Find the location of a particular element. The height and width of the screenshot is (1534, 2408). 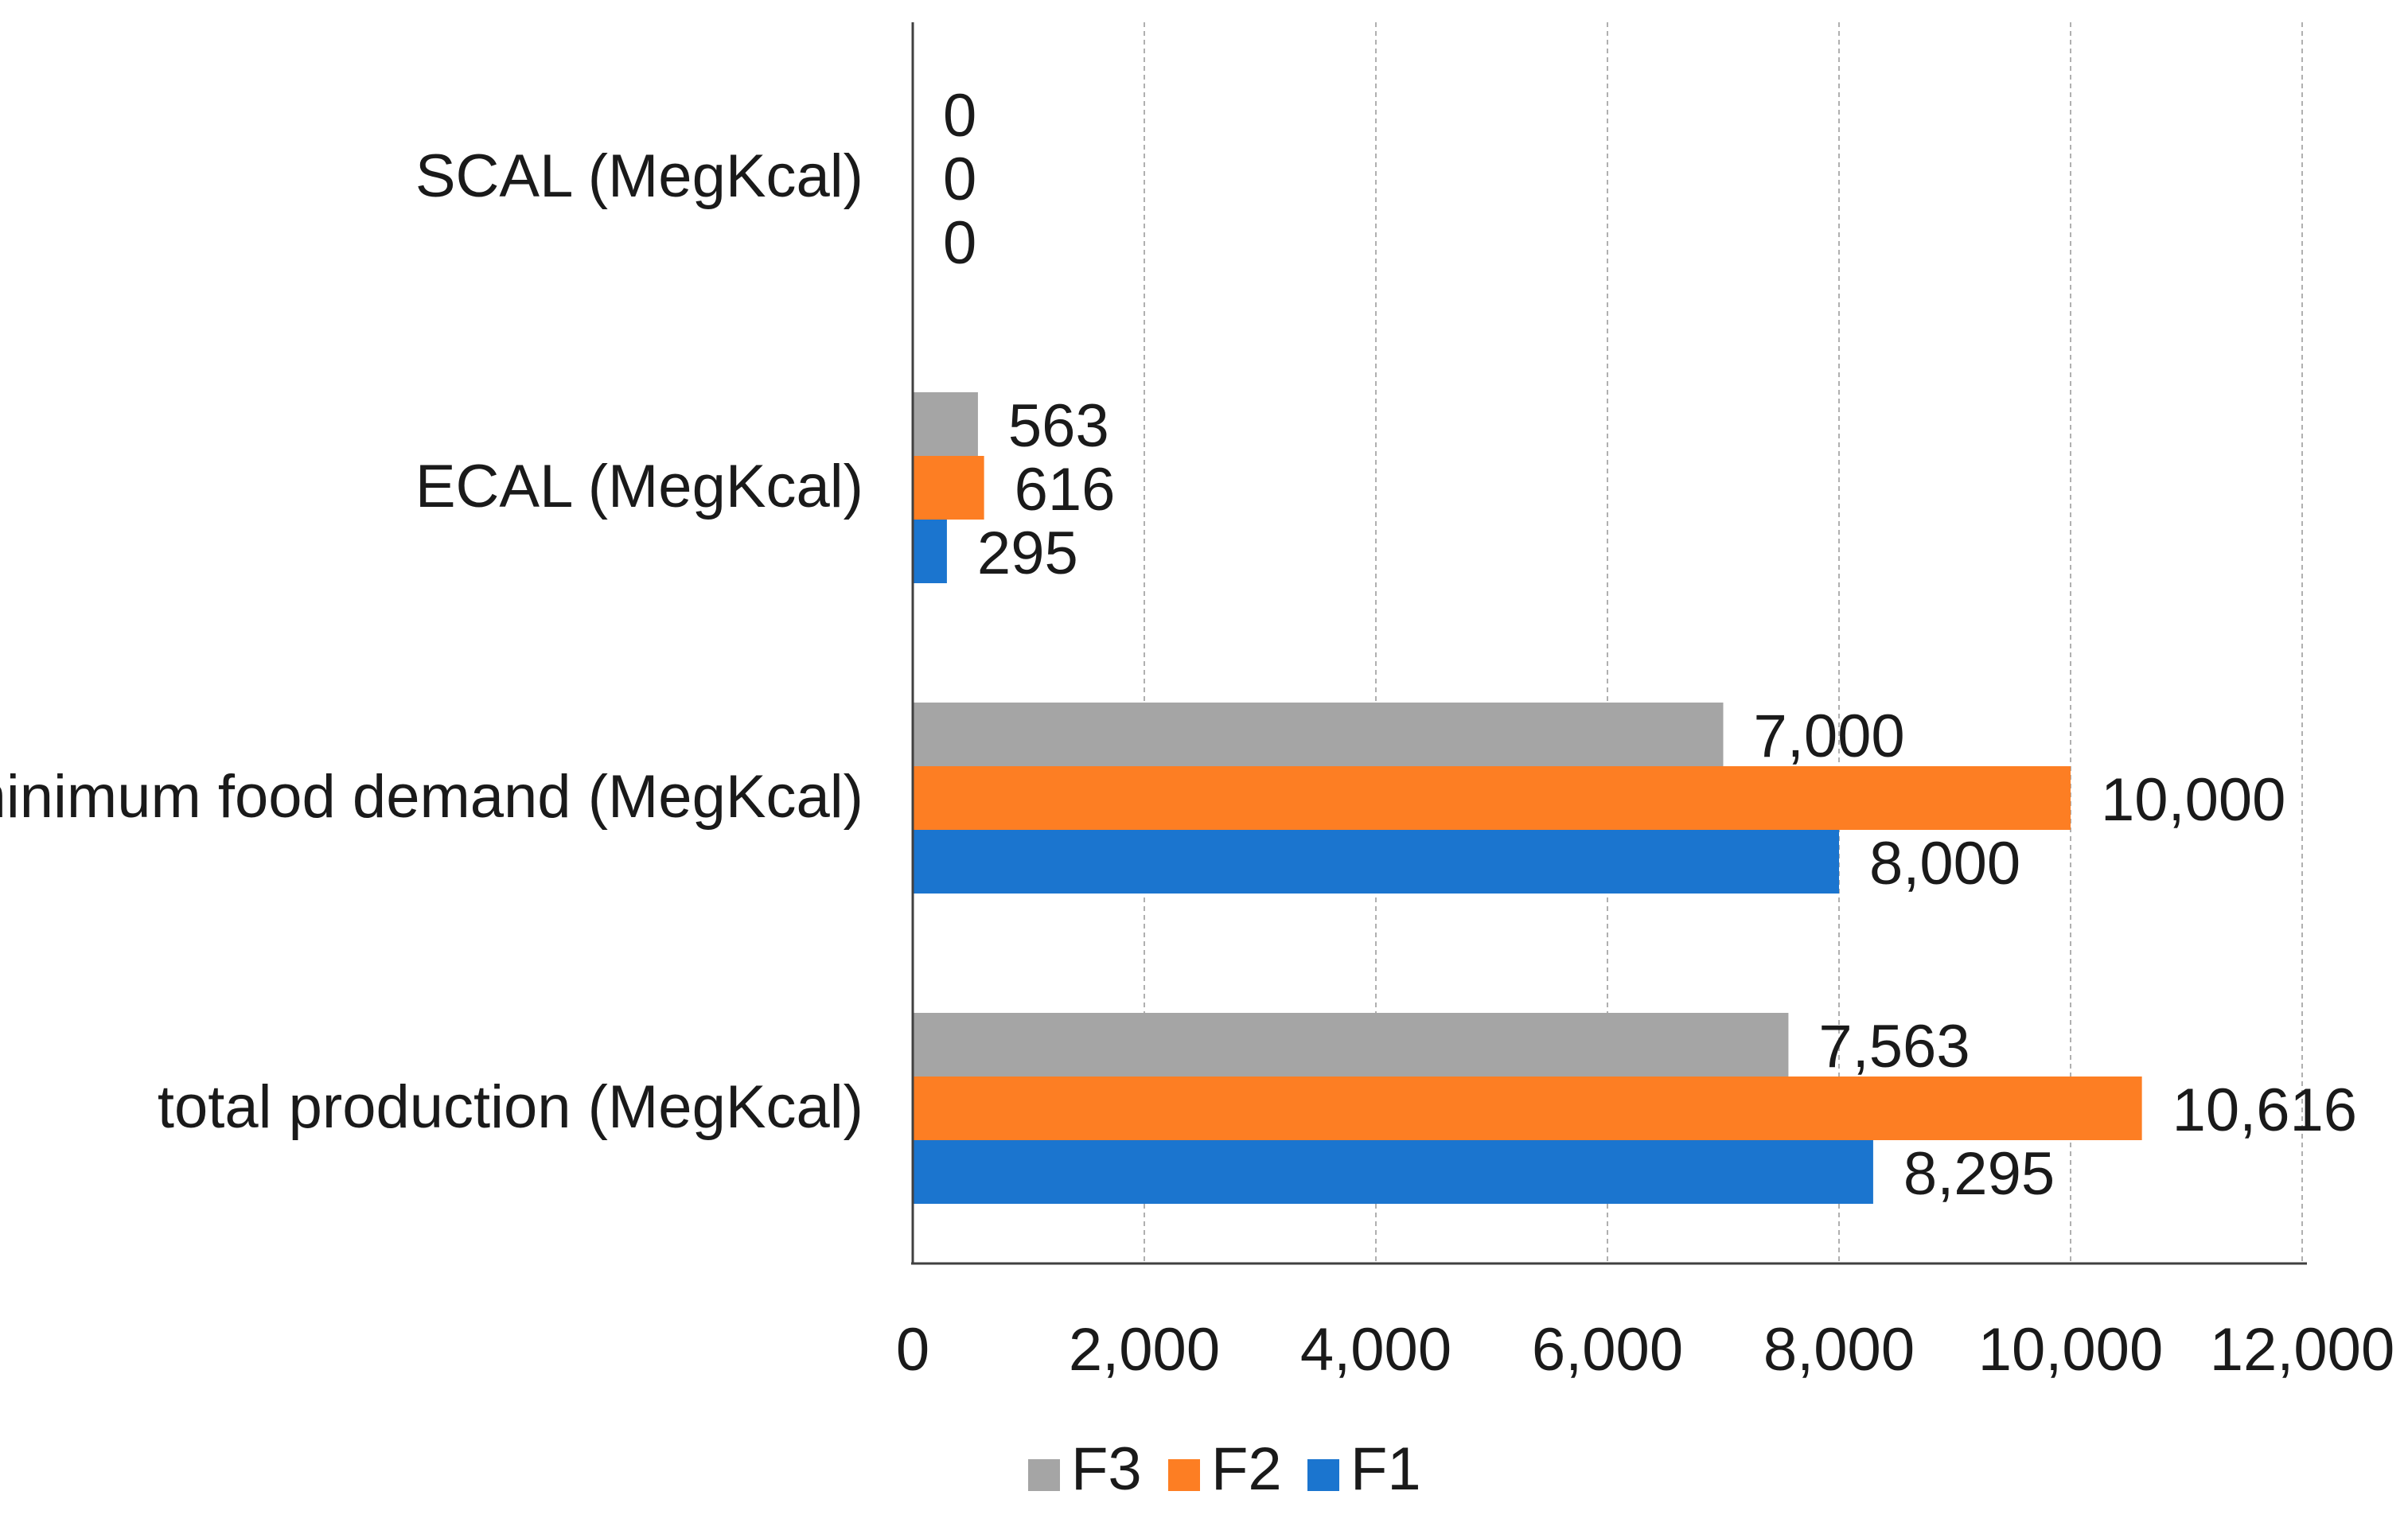

data-label: 8,295 is located at coordinates (1979, 1174).